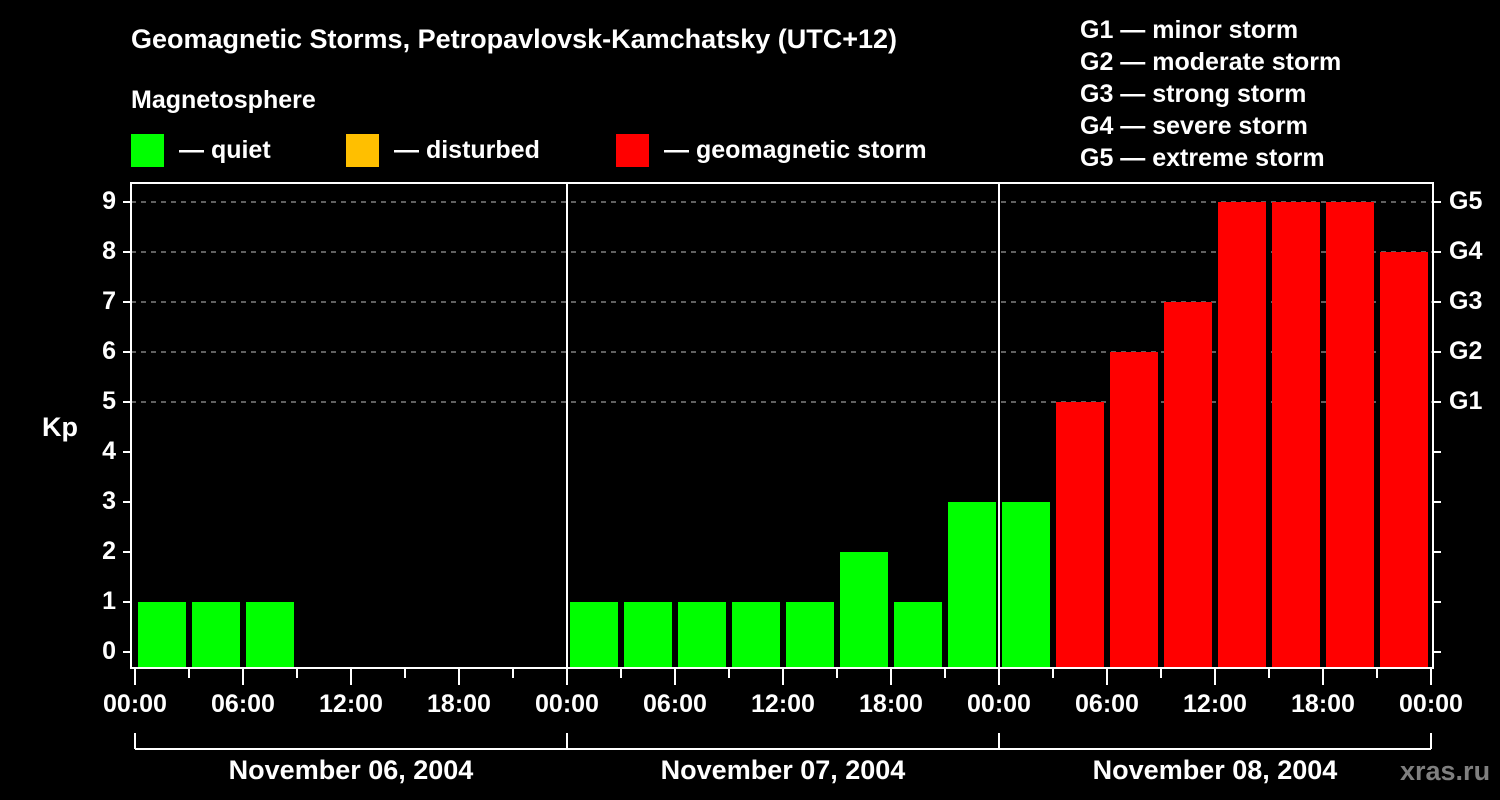  Describe the element at coordinates (109, 451) in the screenshot. I see `y-tick-label: 4` at that location.